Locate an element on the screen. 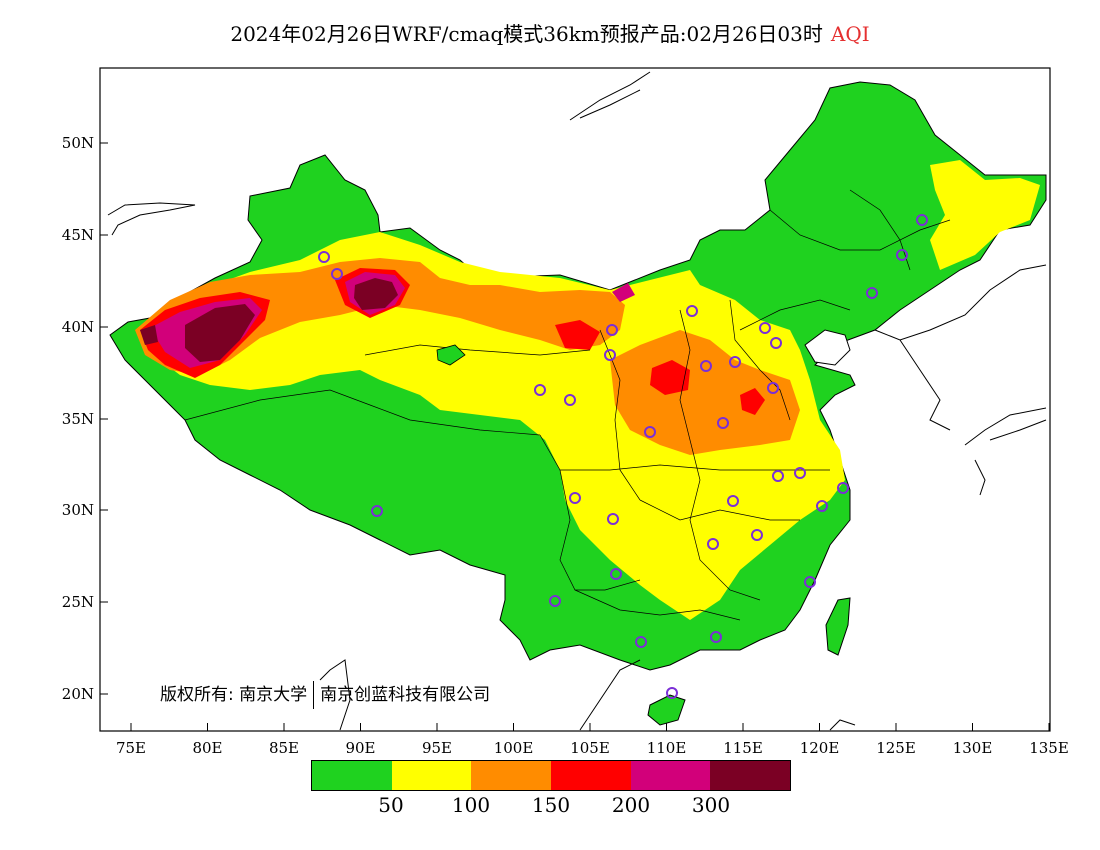 Image resolution: width=1100 pixels, height=850 pixels. copyright-notice: 版权所有: 南京大学 南京创蓝科技有限公司 is located at coordinates (325, 694).